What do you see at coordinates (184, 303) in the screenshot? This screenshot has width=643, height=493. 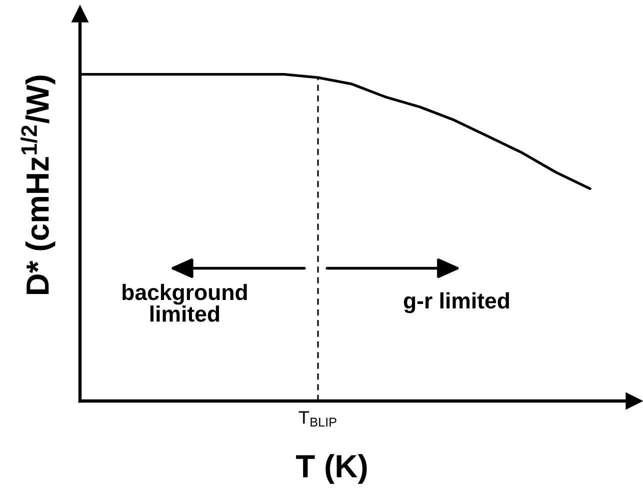 I see `annotation: background limited` at bounding box center [184, 303].